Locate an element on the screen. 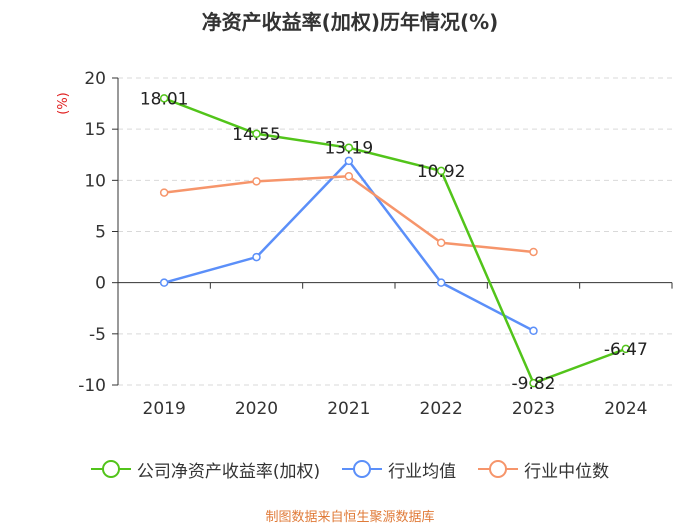 The width and height of the screenshot is (700, 525). data-label: -6.47 is located at coordinates (626, 350).